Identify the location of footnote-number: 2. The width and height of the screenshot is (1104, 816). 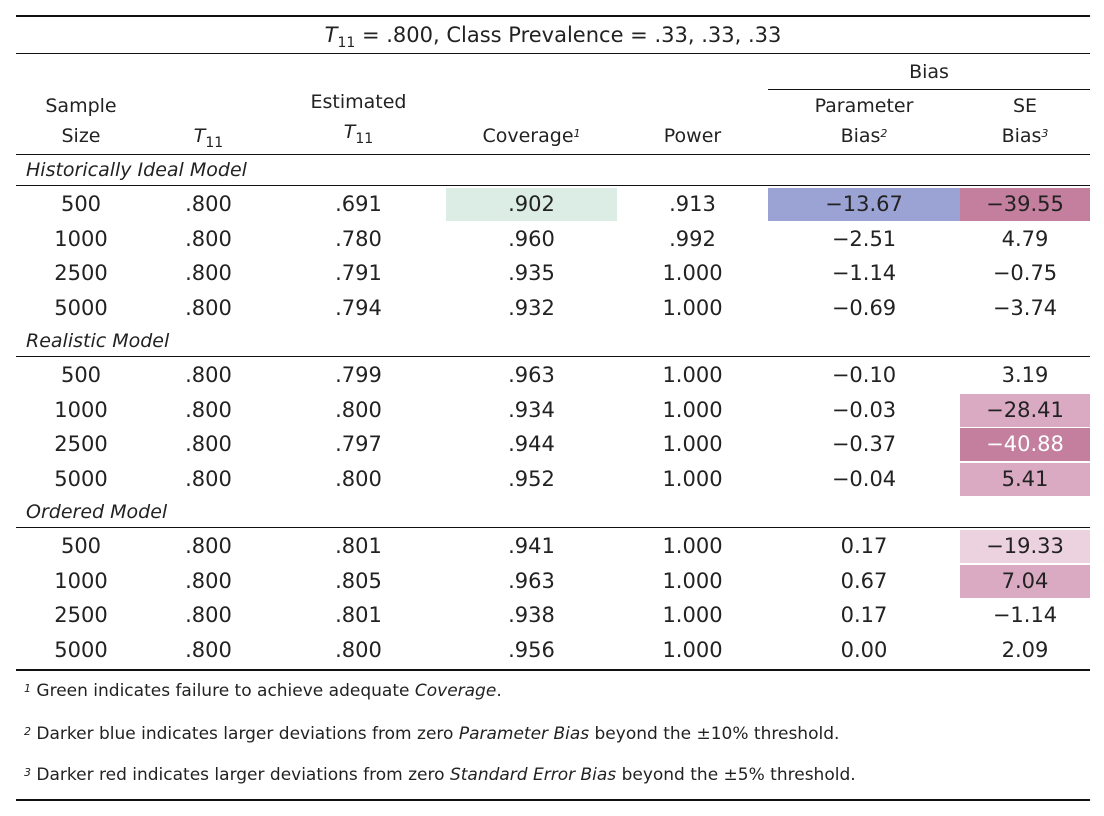
(27, 731).